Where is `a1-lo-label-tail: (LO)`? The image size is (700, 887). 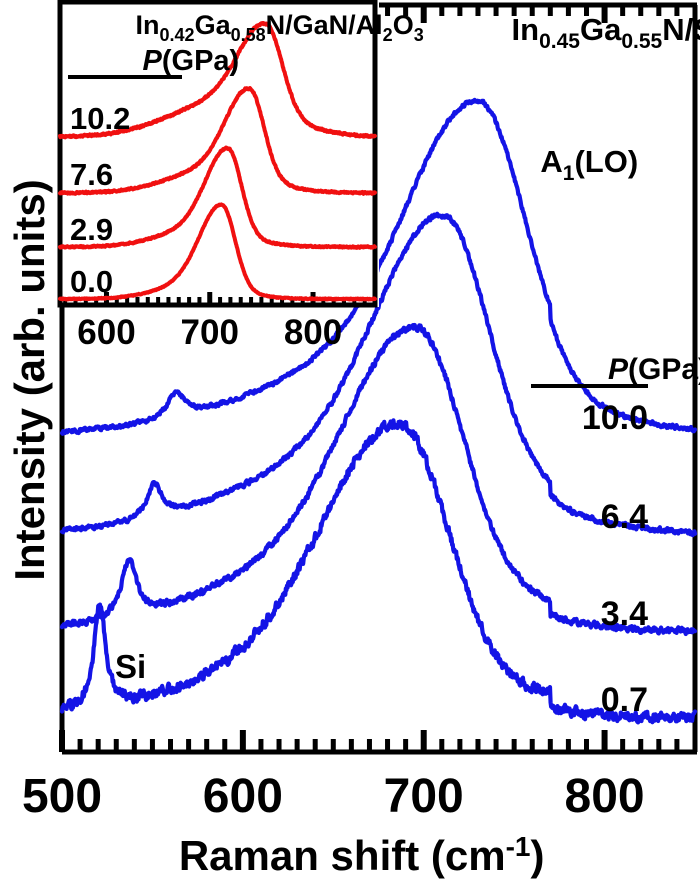 a1-lo-label-tail: (LO) is located at coordinates (606, 161).